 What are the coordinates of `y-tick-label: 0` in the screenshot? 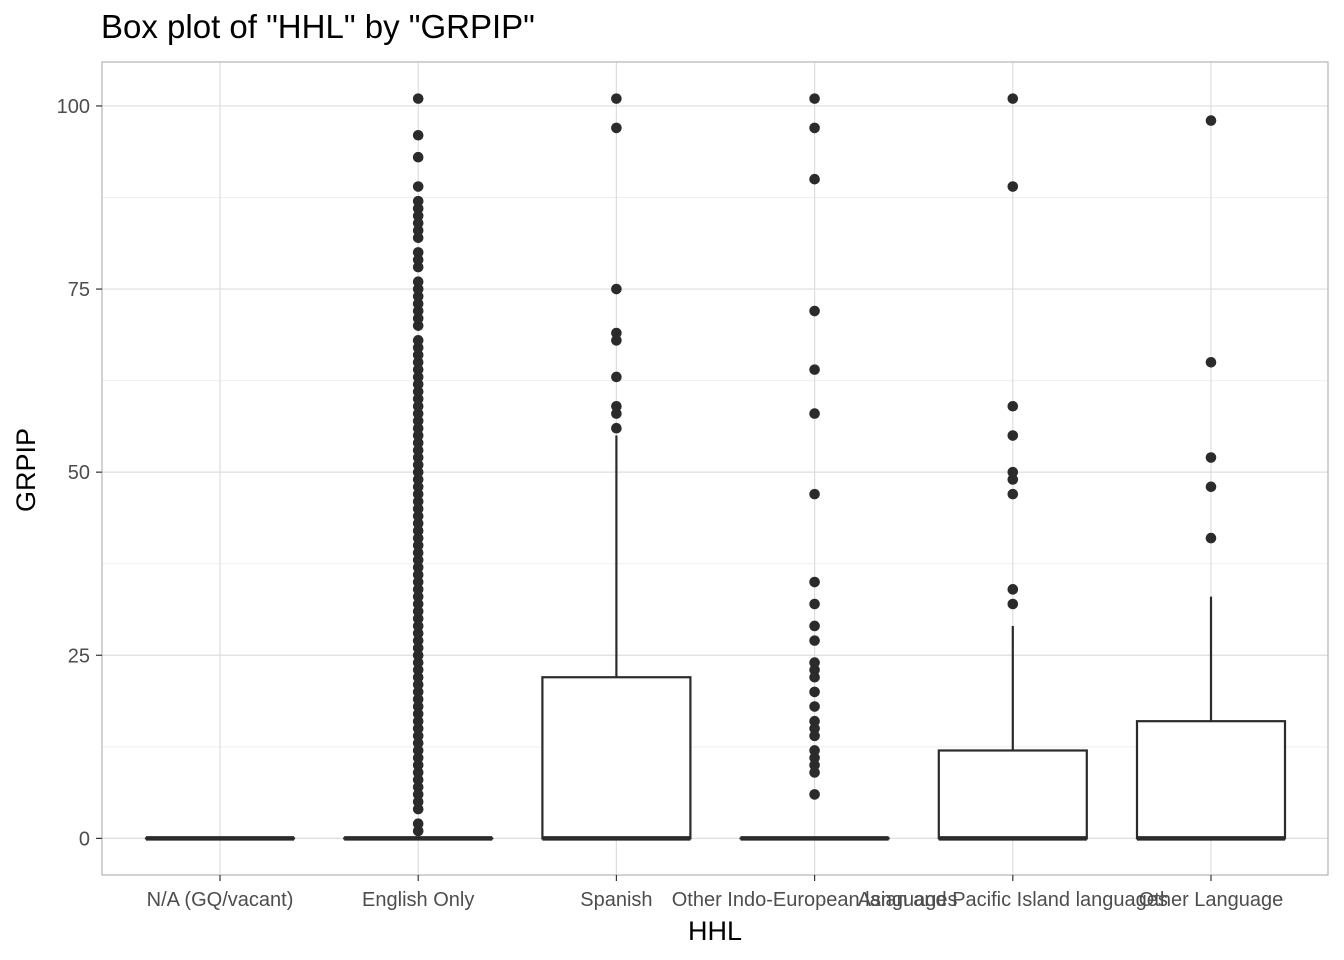 It's located at (84, 839).